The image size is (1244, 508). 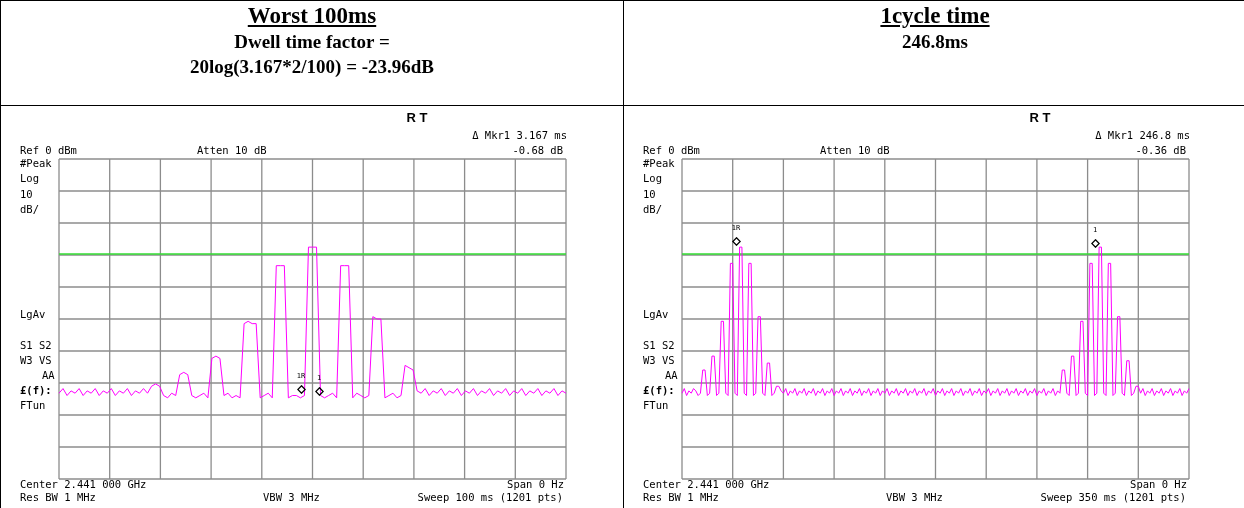 What do you see at coordinates (490, 497) in the screenshot?
I see `text: Sweep 100 ms (1201 pts)` at bounding box center [490, 497].